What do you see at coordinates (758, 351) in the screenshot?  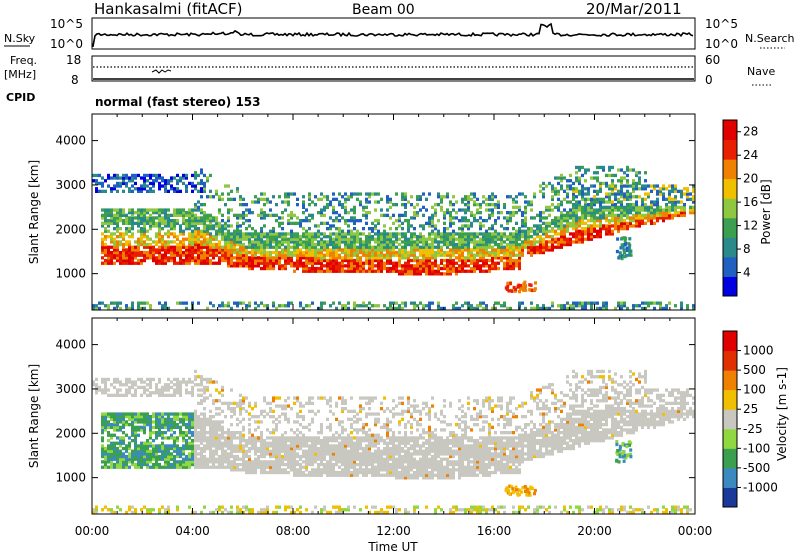 I see `colorbar-tick-label: 1000` at bounding box center [758, 351].